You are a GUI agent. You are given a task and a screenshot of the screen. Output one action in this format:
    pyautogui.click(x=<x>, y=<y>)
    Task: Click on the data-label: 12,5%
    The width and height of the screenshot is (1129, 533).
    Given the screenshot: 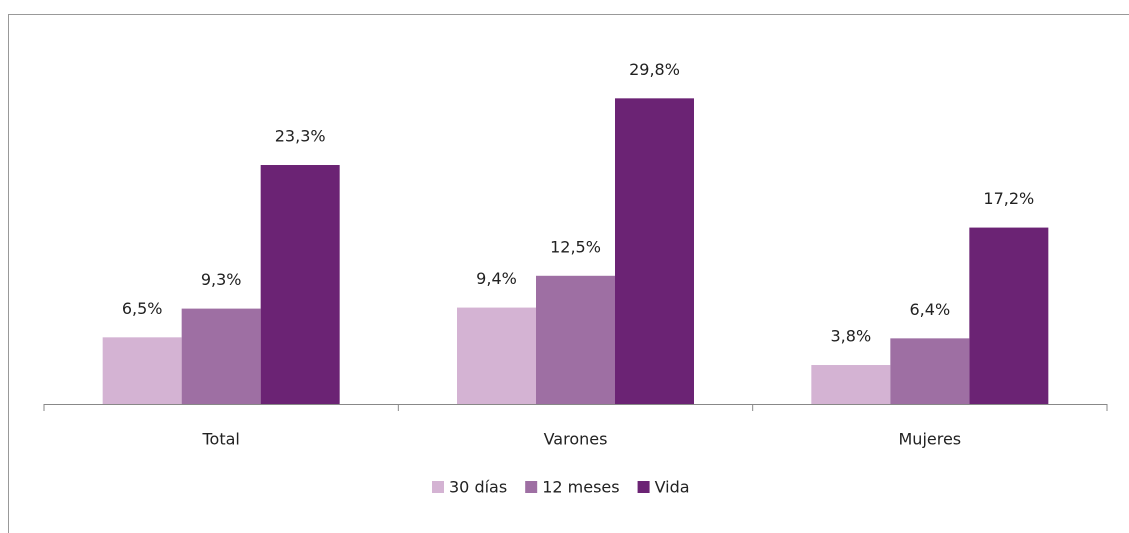 What is the action you would take?
    pyautogui.click(x=575, y=246)
    